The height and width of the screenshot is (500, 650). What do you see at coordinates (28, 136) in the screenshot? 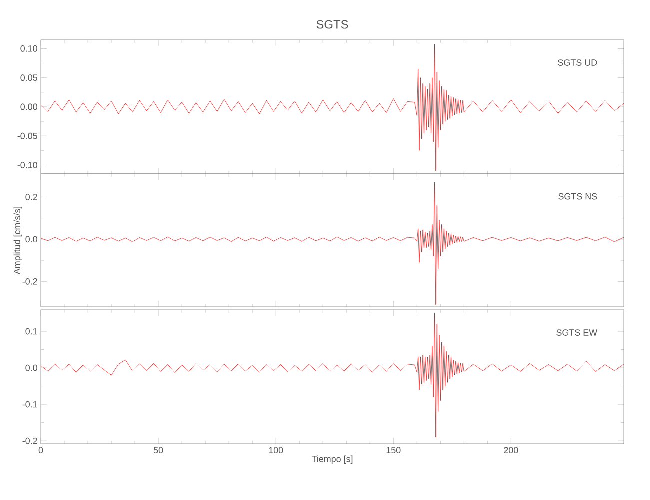
I see `y-tick-label: -0.05` at bounding box center [28, 136].